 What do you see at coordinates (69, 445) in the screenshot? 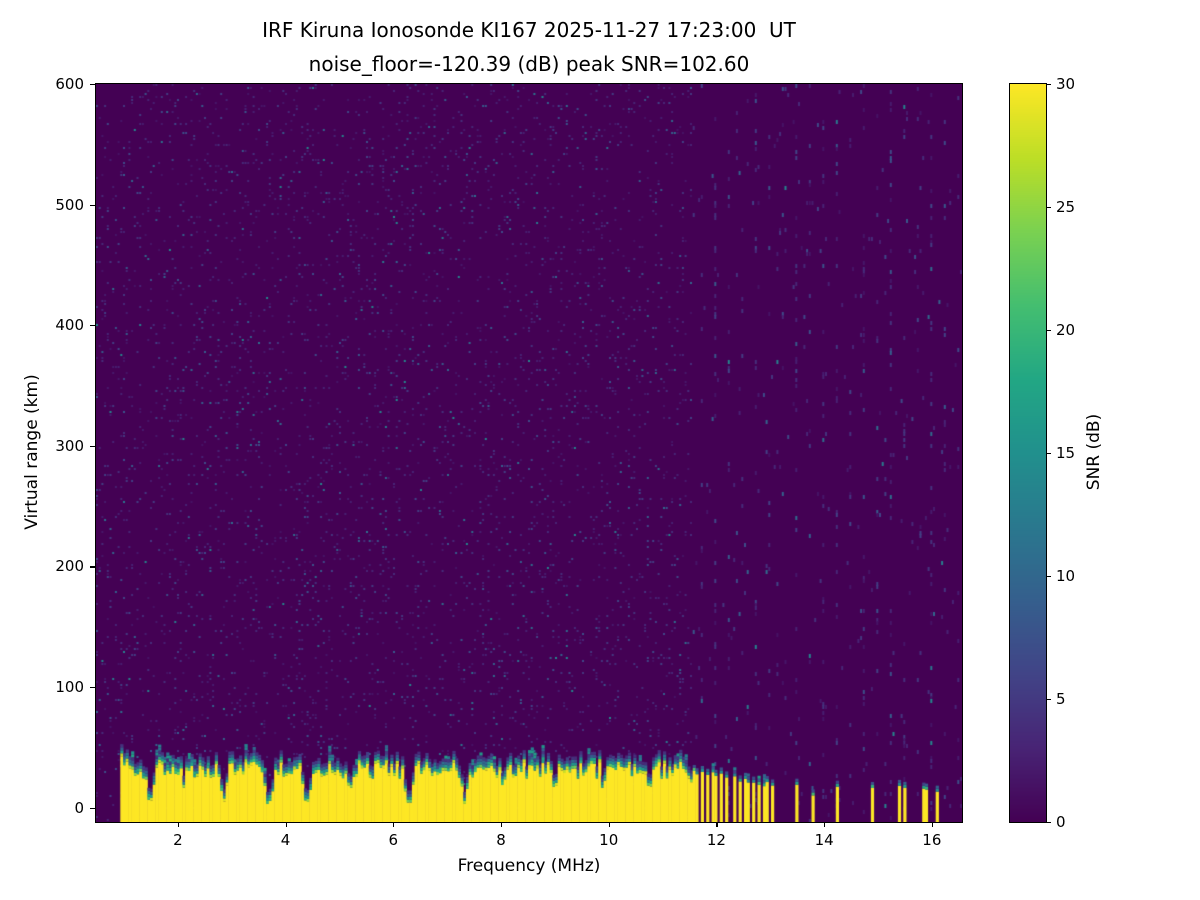
I see `y-tick-label: 300` at bounding box center [69, 445].